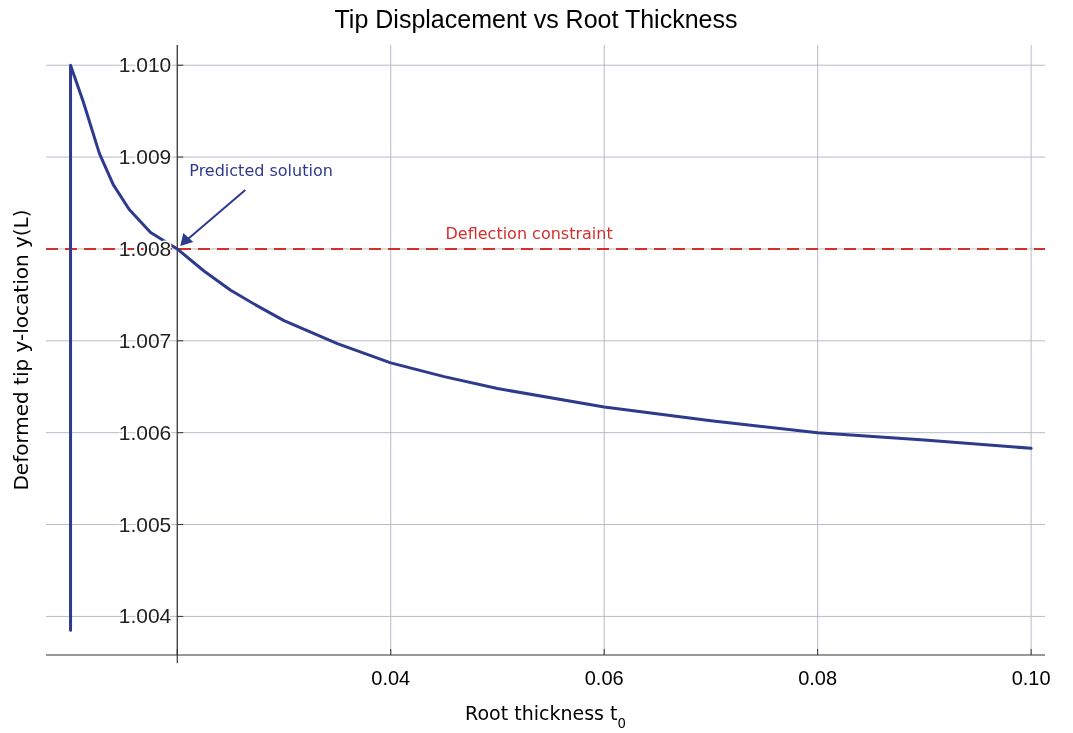 Image resolution: width=1073 pixels, height=733 pixels. Describe the element at coordinates (145, 157) in the screenshot. I see `y-tick-label: 1.009` at that location.